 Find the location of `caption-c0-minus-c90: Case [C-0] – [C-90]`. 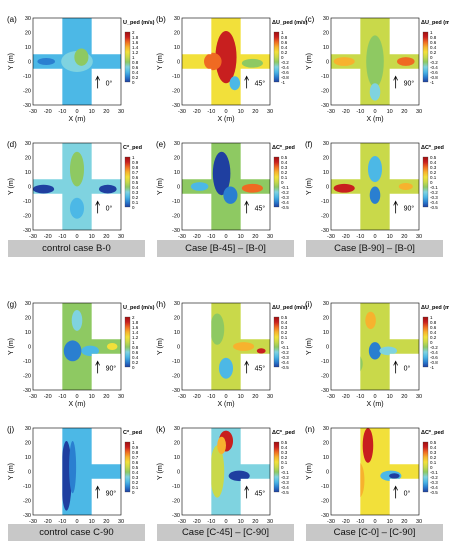

caption-c0-minus-c90: Case [C-0] – [C-90] is located at coordinates (374, 532).